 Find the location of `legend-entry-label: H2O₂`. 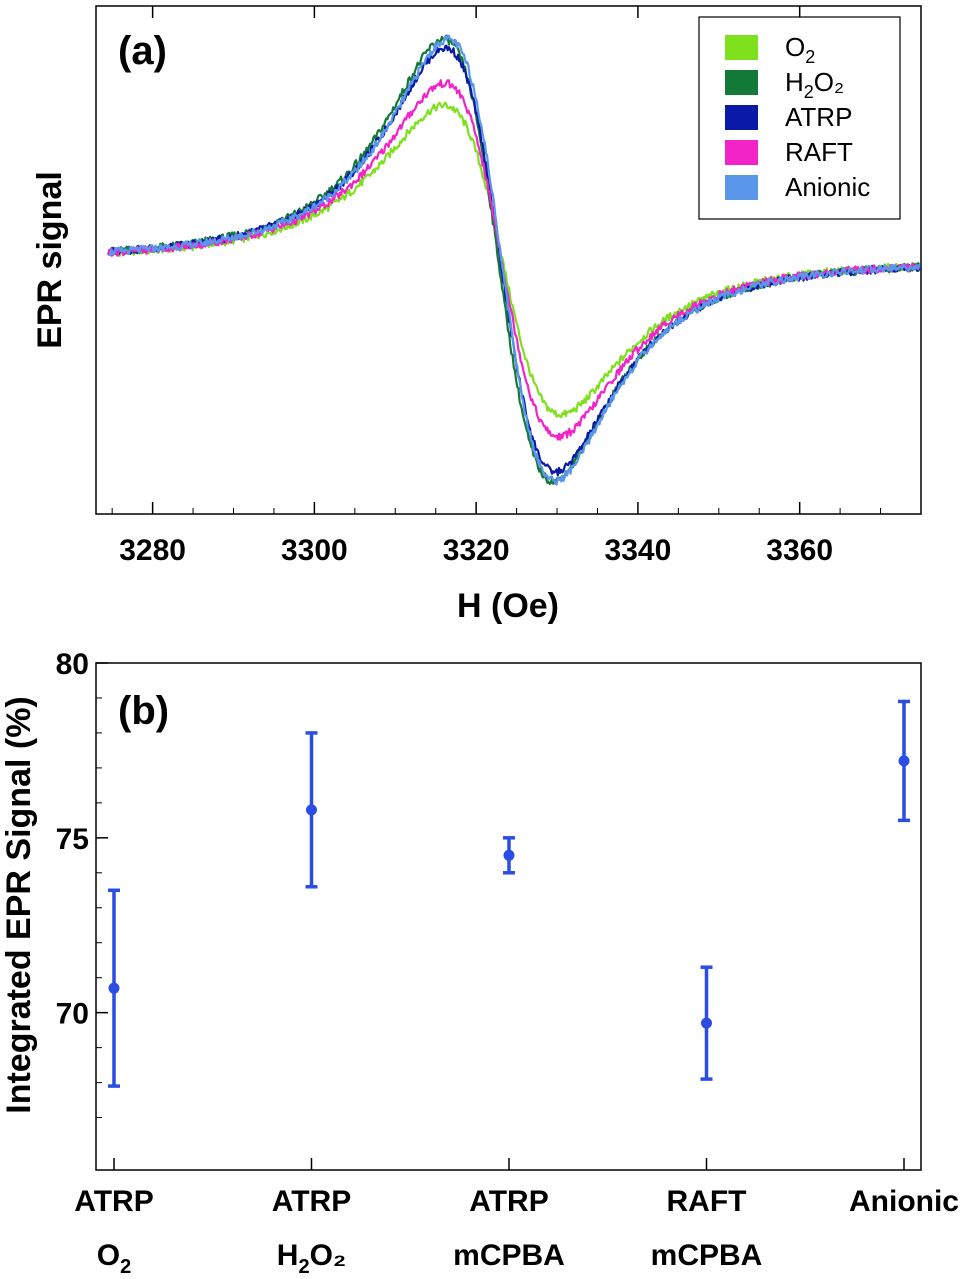

legend-entry-label: H2O₂ is located at coordinates (814, 84).